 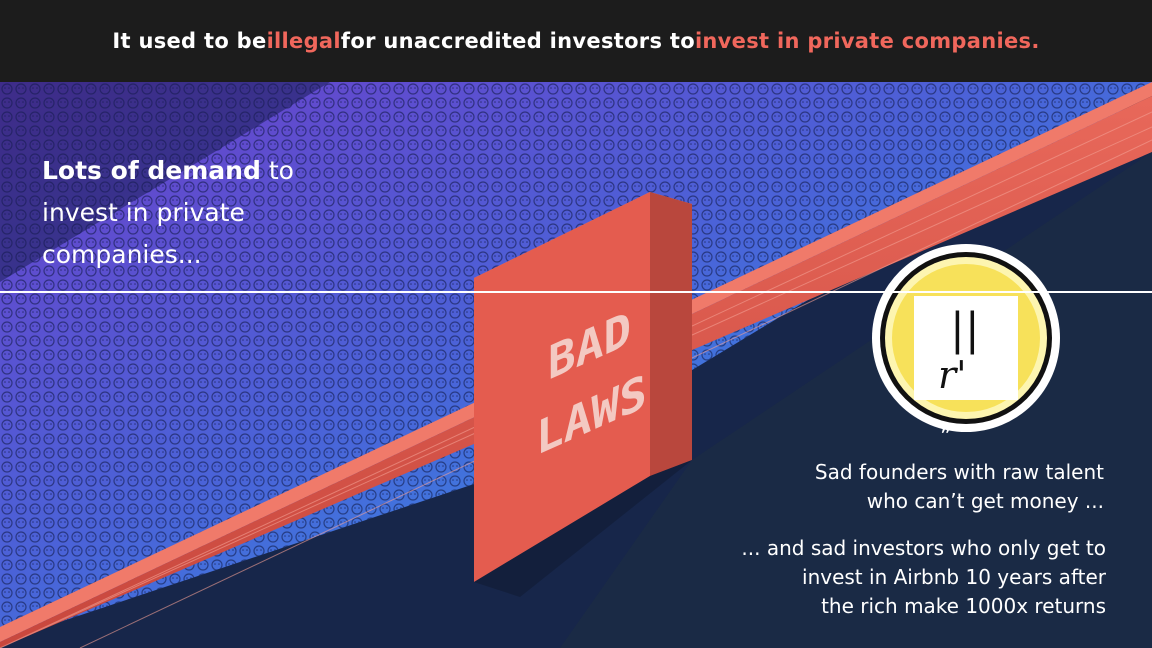 What do you see at coordinates (954, 577) in the screenshot?
I see `investors-caption-line-2: invest in Airbnb 10 years after` at bounding box center [954, 577].